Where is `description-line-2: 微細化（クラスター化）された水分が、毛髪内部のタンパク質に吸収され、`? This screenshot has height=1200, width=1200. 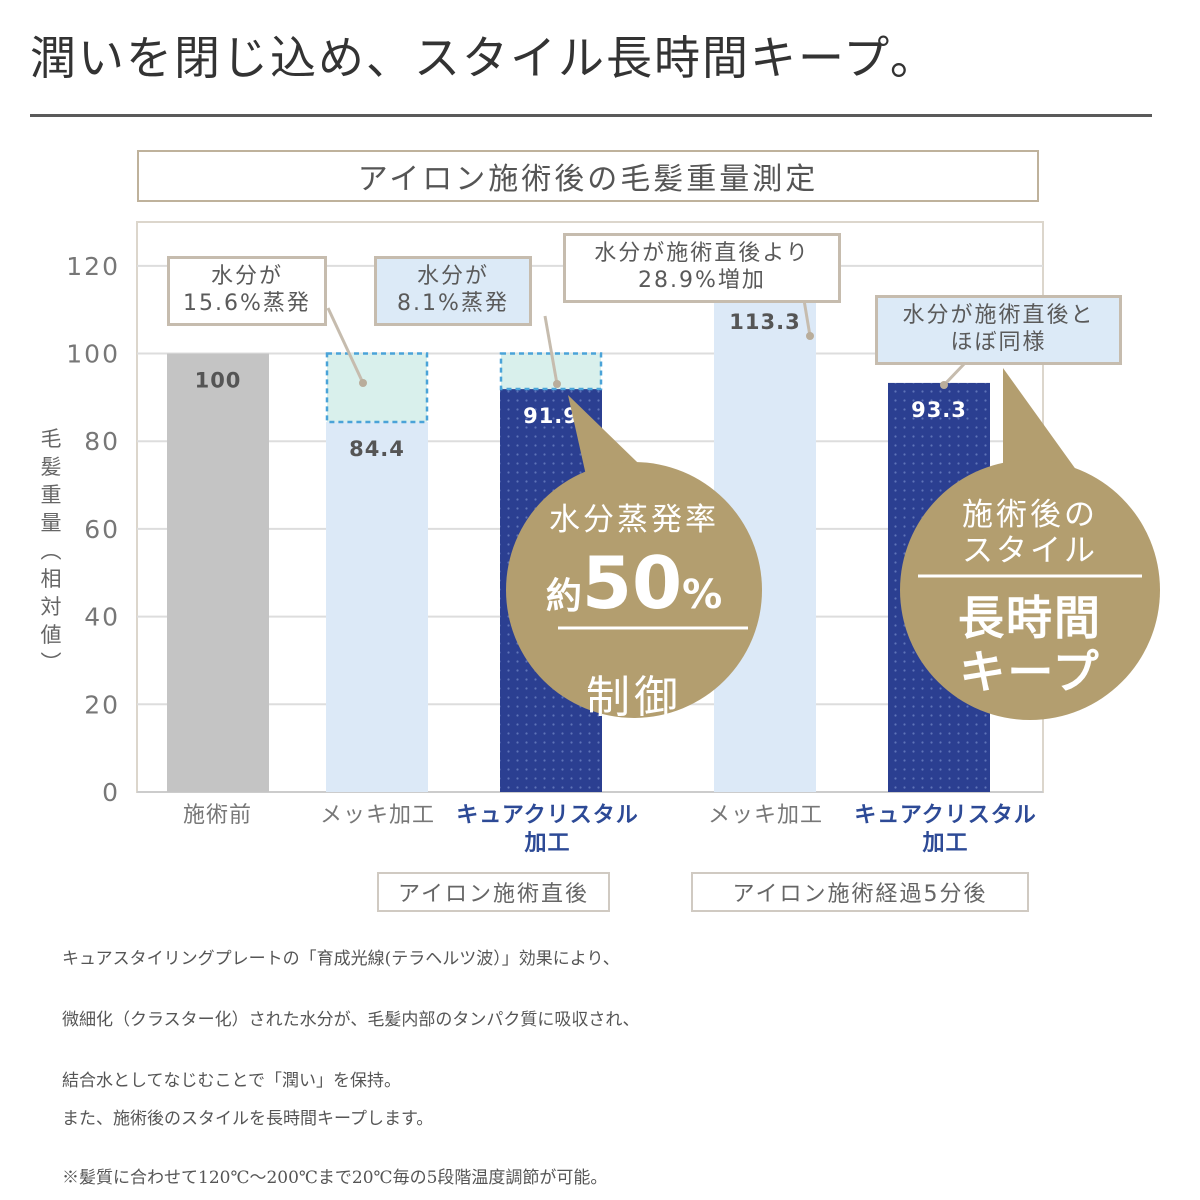 description-line-2: 微細化（クラスター化）された水分が、毛髪内部のタンパク質に吸収され、 is located at coordinates (351, 1020).